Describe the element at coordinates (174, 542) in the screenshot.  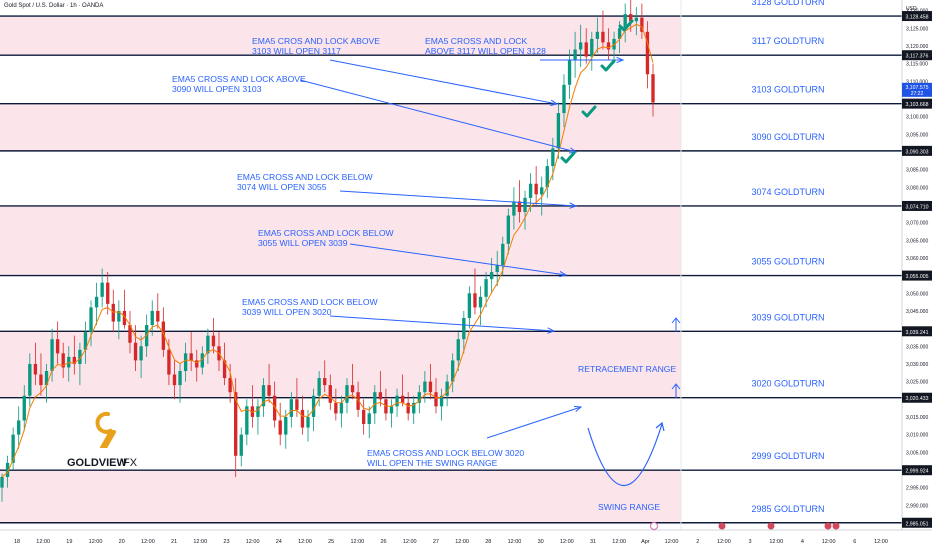
I see `x-tick-label: 21` at that location.